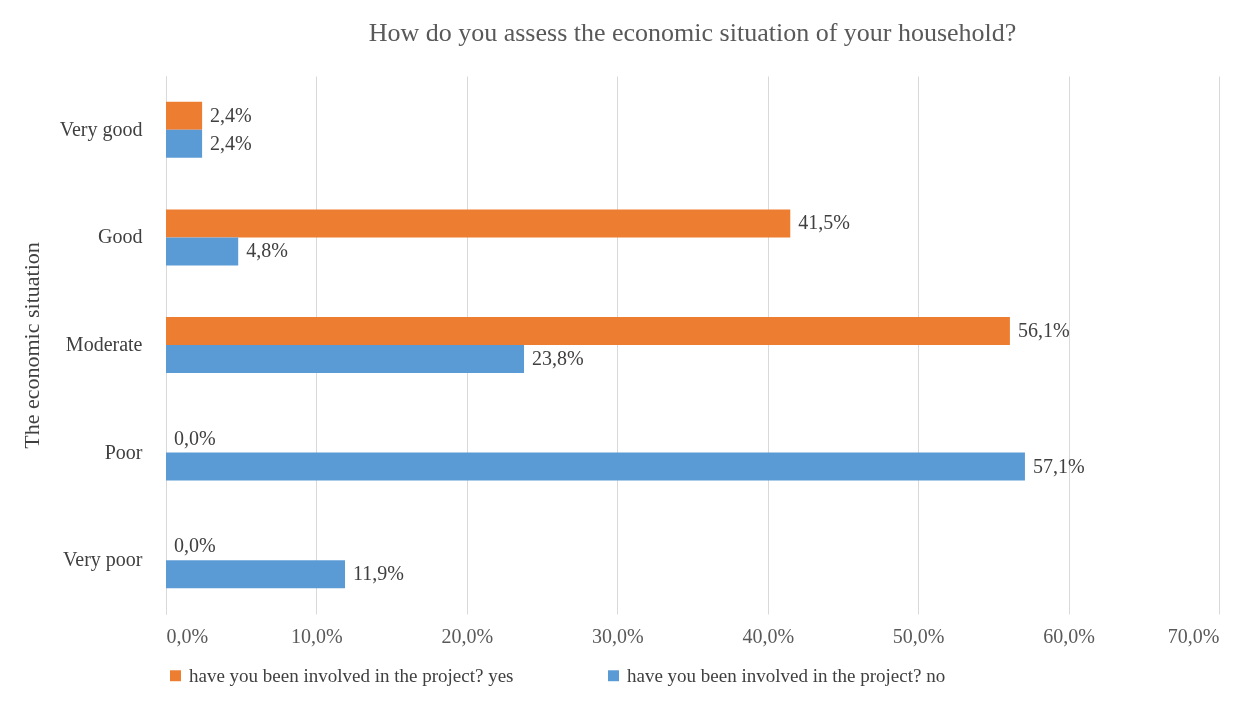 The height and width of the screenshot is (706, 1259). I want to click on y-tick-label: Good, so click(120, 236).